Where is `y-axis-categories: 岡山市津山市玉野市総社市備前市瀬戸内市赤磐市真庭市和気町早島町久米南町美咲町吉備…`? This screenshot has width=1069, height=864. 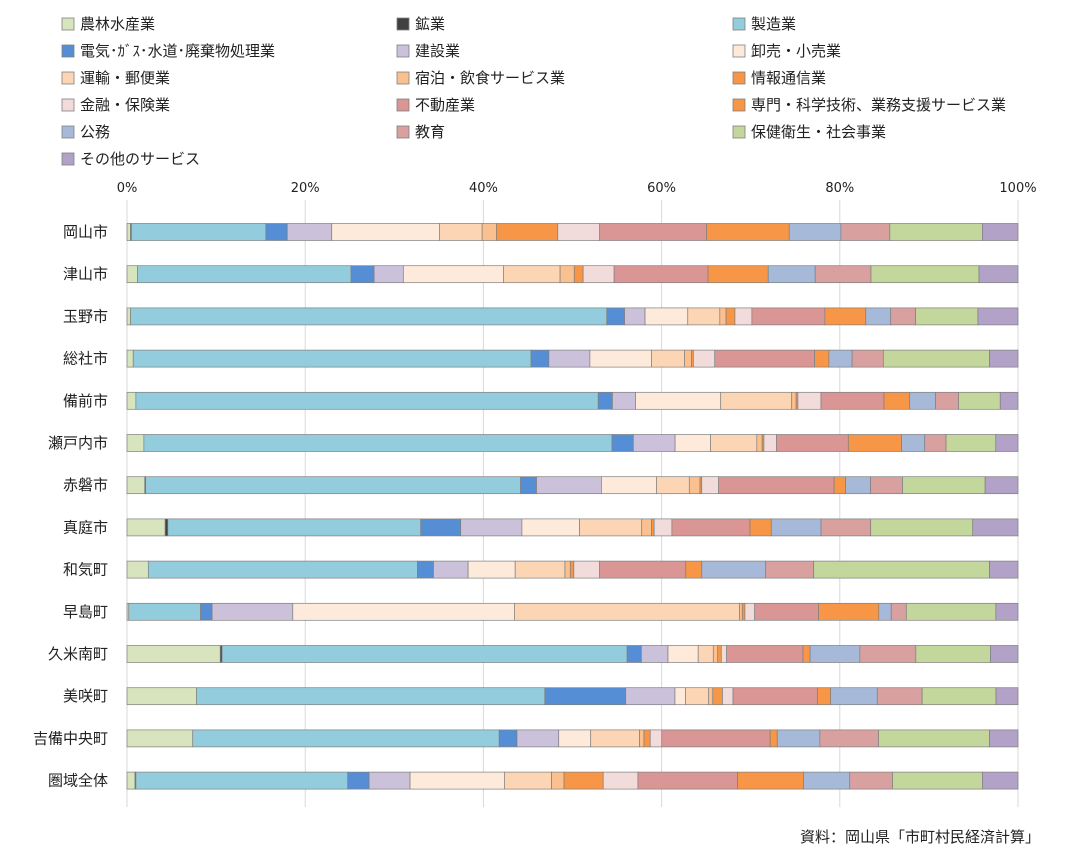 y-axis-categories: 岡山市津山市玉野市総社市備前市瀬戸内市赤磐市真庭市和気町早島町久米南町美咲町吉備… is located at coordinates (70, 506).